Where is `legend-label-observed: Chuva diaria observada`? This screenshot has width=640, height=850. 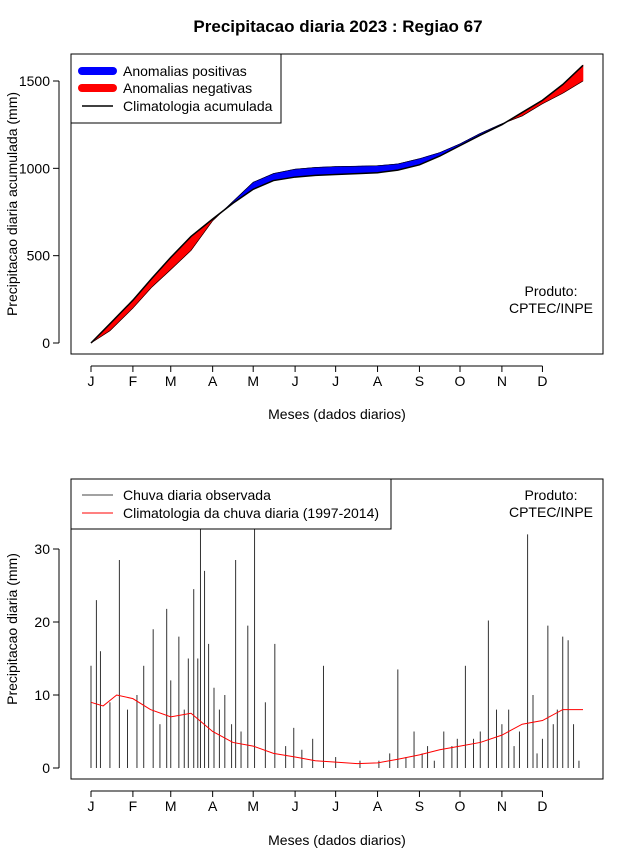 legend-label-observed: Chuva diaria observada is located at coordinates (197, 495).